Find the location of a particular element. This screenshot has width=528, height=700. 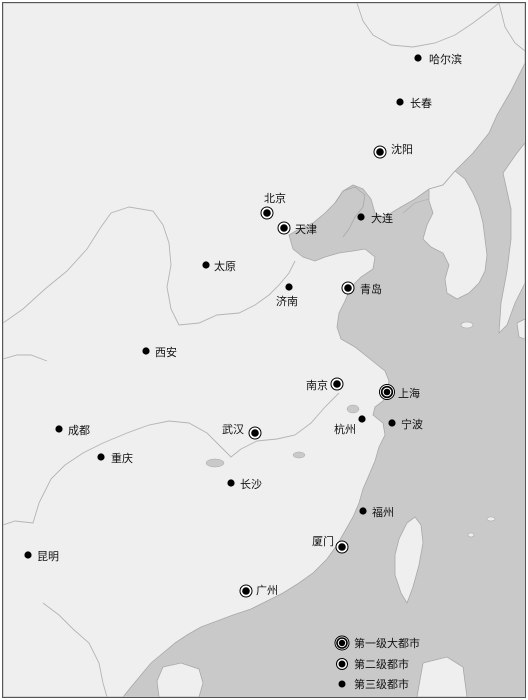

japan-island is located at coordinates (511, 238).